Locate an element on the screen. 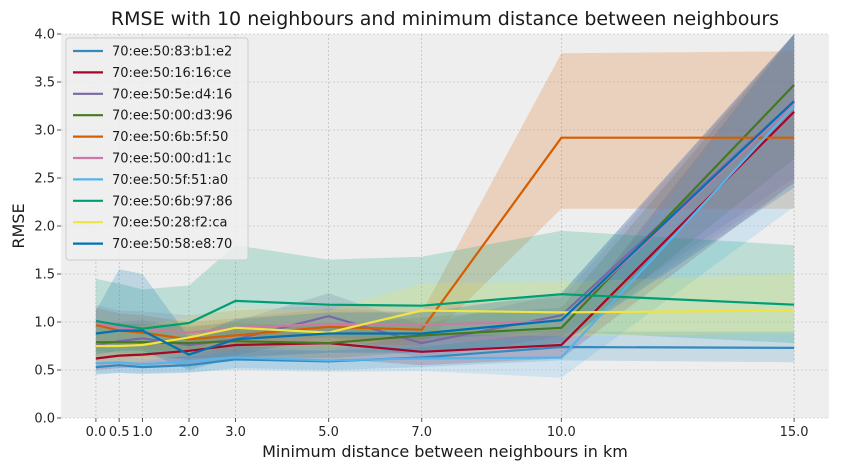 The image size is (845, 470). legend-entry: 70:ee:50:00:d3:96 is located at coordinates (172, 116).